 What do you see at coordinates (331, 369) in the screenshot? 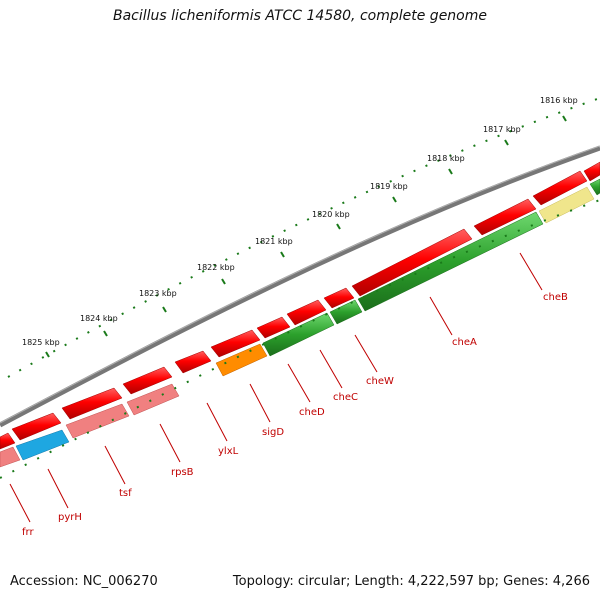
I see `leader-cheC` at bounding box center [331, 369].